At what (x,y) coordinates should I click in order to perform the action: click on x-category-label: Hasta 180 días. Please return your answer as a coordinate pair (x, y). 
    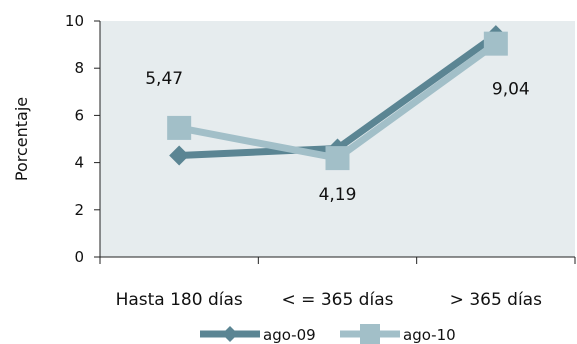
    Looking at the image, I should click on (179, 300).